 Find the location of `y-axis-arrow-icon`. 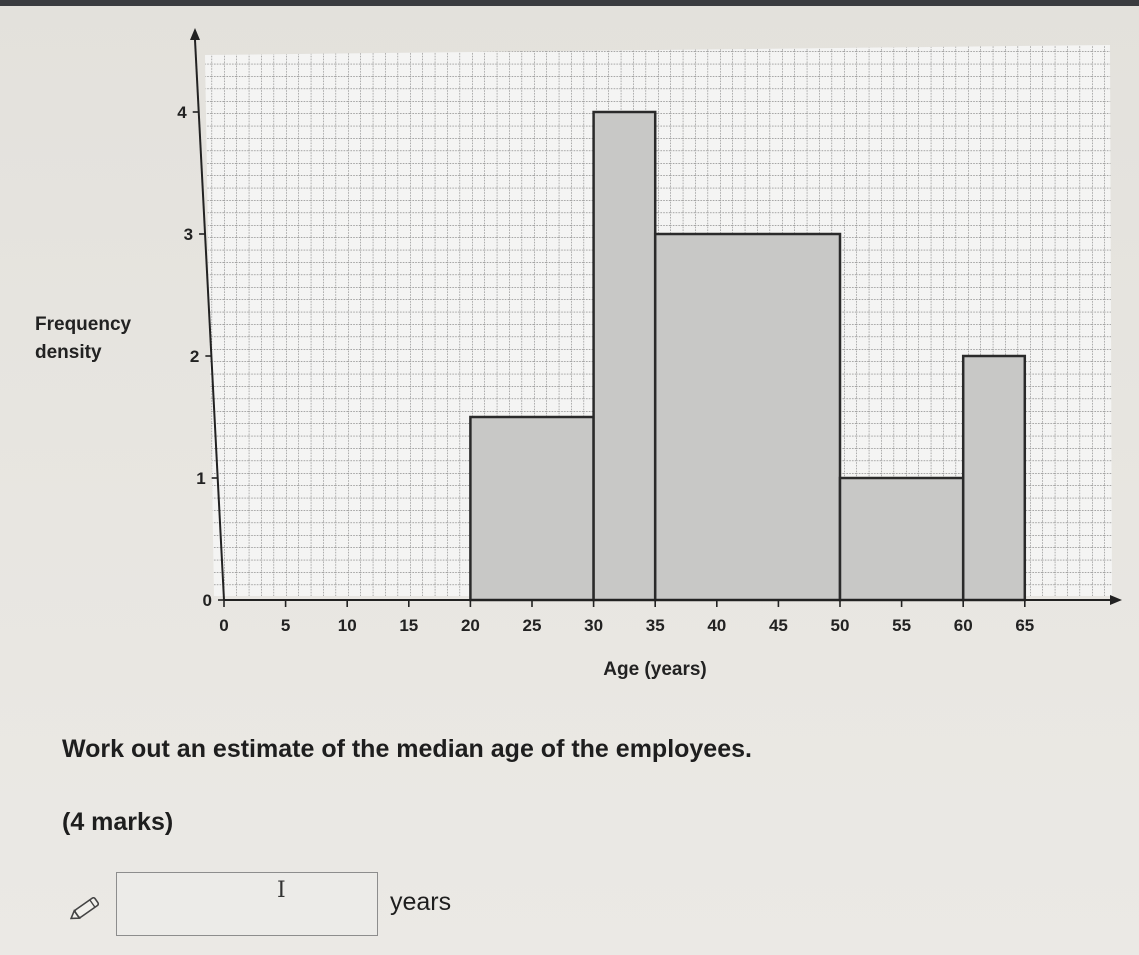

y-axis-arrow-icon is located at coordinates (195, 34).